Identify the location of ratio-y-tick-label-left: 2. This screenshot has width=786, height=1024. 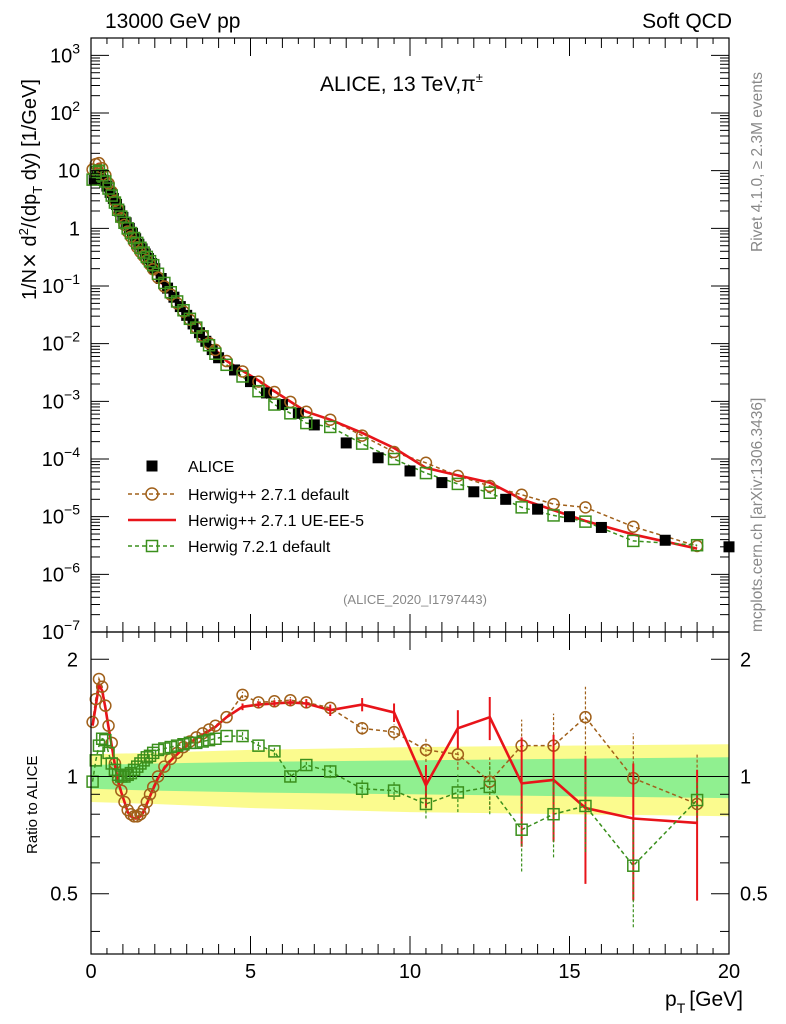
(72, 660).